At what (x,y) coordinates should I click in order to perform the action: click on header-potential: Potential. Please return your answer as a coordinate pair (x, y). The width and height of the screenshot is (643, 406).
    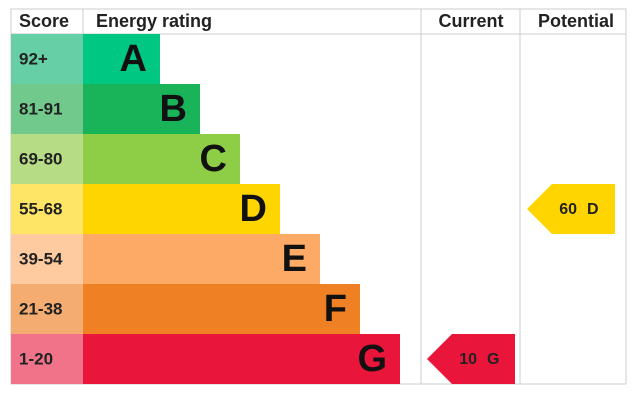
    Looking at the image, I should click on (576, 21).